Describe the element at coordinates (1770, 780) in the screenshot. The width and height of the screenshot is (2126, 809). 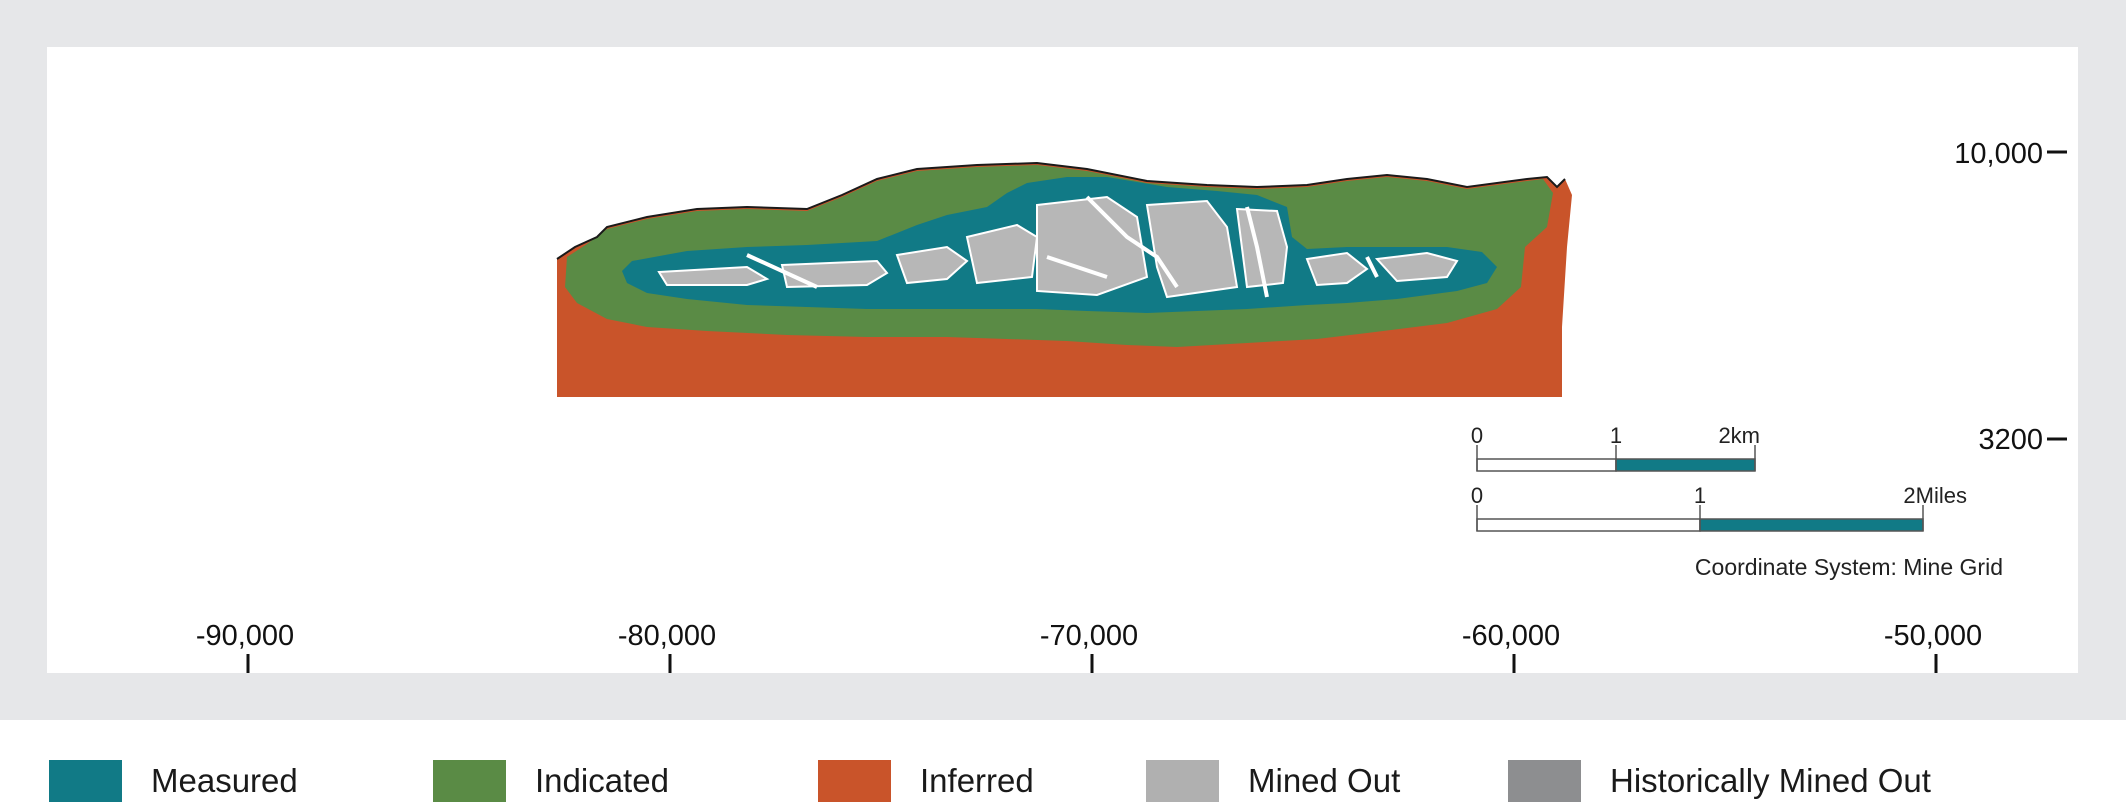
I see `legend-label-historically-mined-out: Historically Mined Out` at that location.